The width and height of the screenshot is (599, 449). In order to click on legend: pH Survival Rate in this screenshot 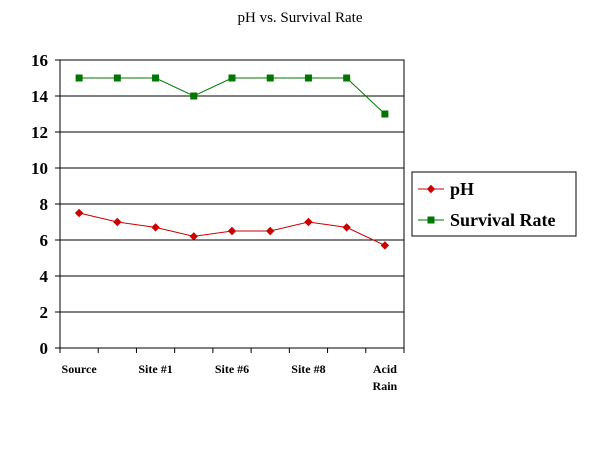, I will do `click(494, 204)`.